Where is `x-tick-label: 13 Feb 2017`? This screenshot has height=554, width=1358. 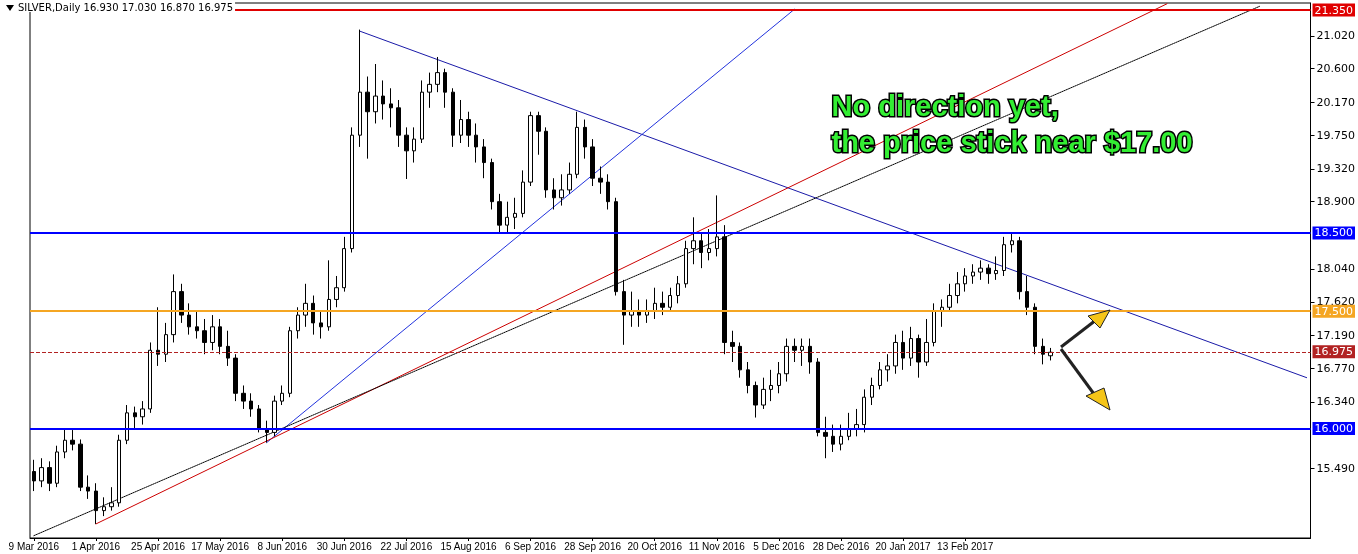 x-tick-label: 13 Feb 2017 is located at coordinates (965, 546).